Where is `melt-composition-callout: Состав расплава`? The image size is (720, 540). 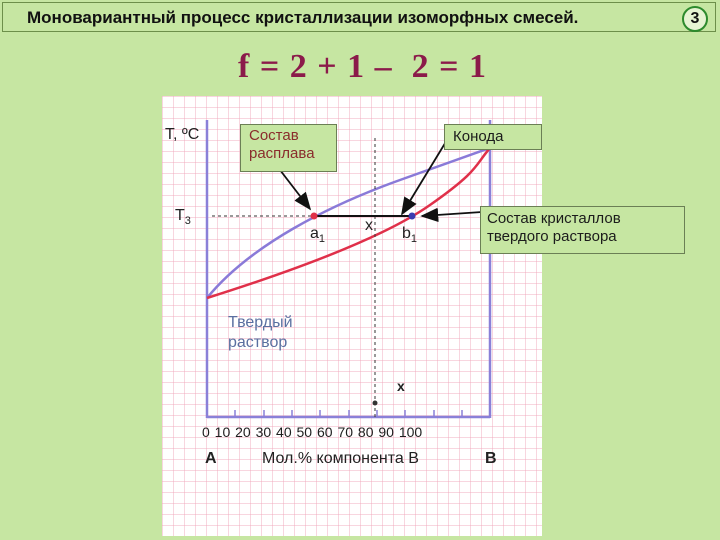 melt-composition-callout: Состав расплава is located at coordinates (288, 148).